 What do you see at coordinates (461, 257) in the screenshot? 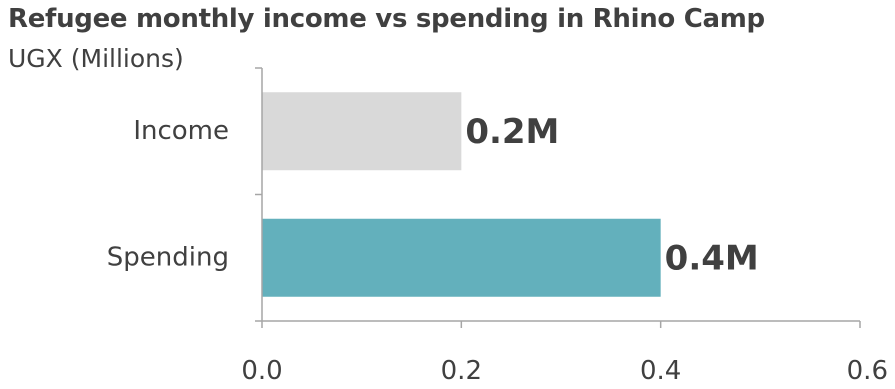
I see `bar-spending` at bounding box center [461, 257].